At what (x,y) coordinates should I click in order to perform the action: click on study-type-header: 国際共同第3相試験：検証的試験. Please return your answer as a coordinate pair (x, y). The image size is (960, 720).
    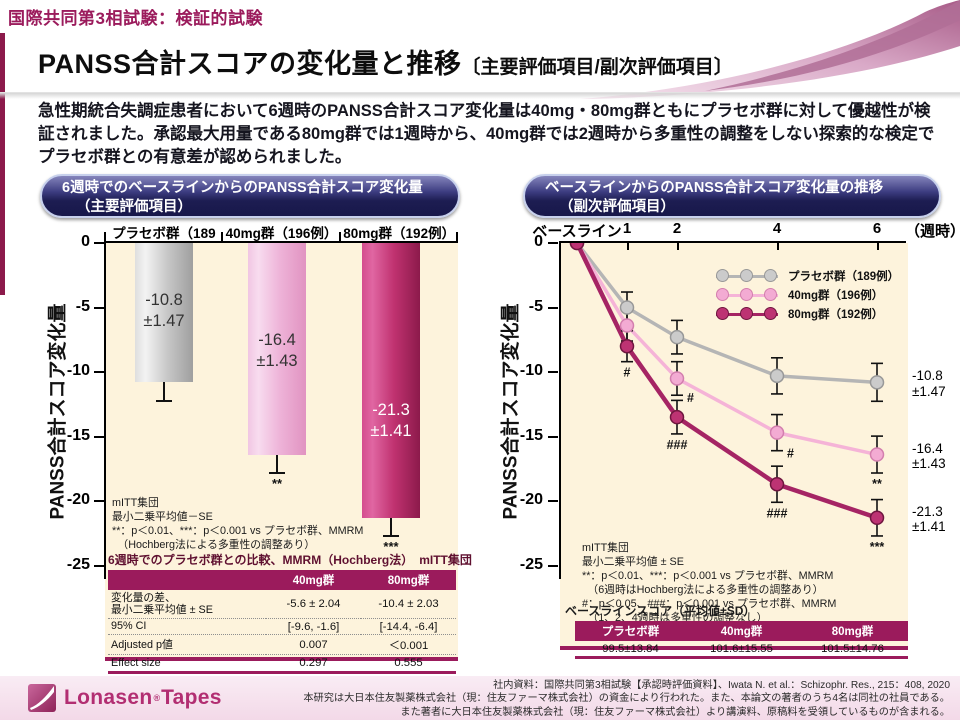
    Looking at the image, I should click on (135, 18).